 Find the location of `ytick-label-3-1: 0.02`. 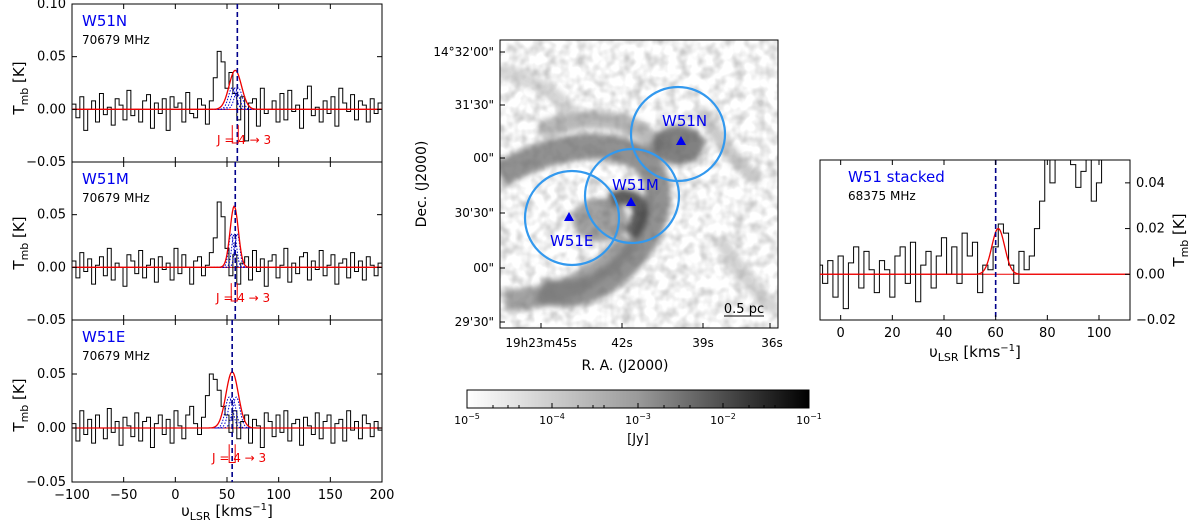

ytick-label-3-1: 0.02 is located at coordinates (1150, 229).